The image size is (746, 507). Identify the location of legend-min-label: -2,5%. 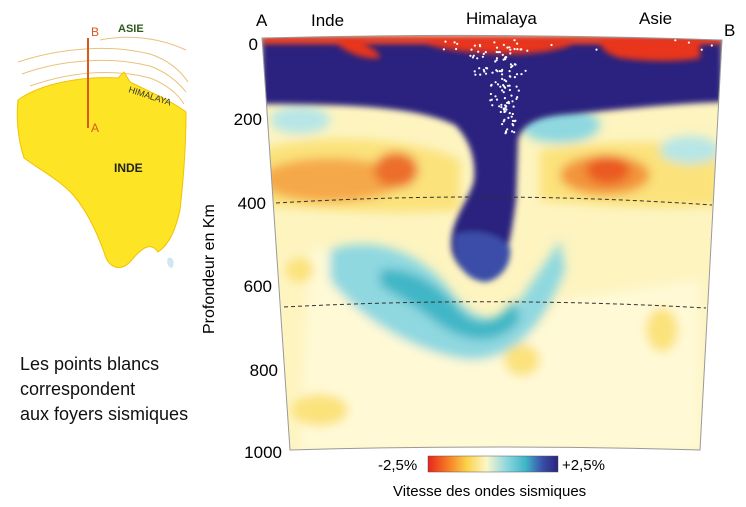
(397, 465).